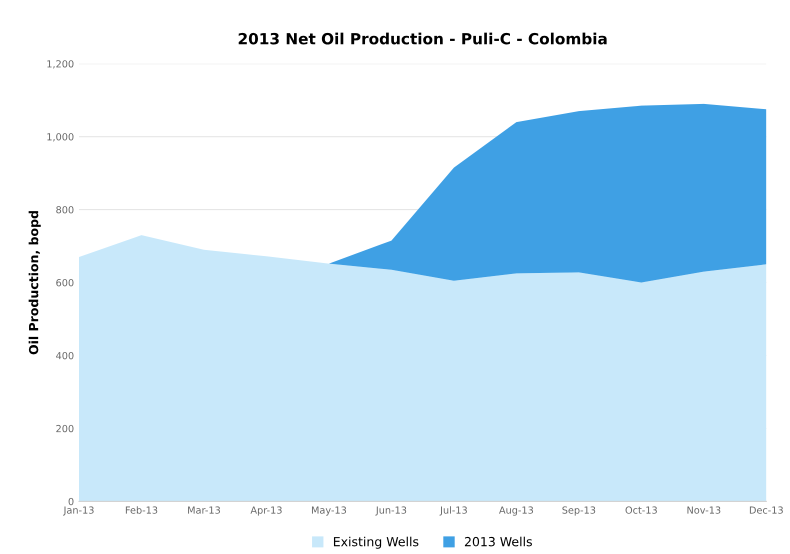 The width and height of the screenshot is (790, 554). Describe the element at coordinates (65, 428) in the screenshot. I see `y-tick-label: 200` at that location.